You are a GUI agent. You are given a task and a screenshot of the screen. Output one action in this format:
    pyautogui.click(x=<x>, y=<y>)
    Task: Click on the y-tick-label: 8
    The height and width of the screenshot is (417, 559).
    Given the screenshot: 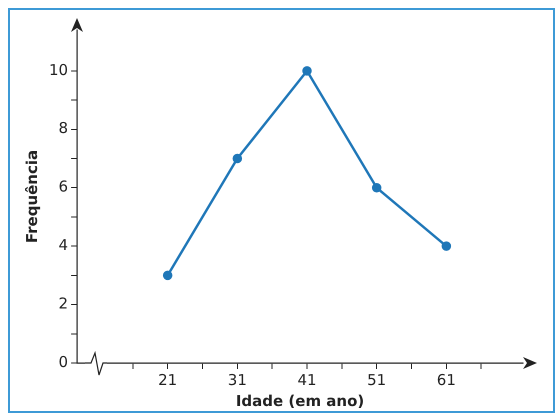 What is the action you would take?
    pyautogui.click(x=63, y=128)
    